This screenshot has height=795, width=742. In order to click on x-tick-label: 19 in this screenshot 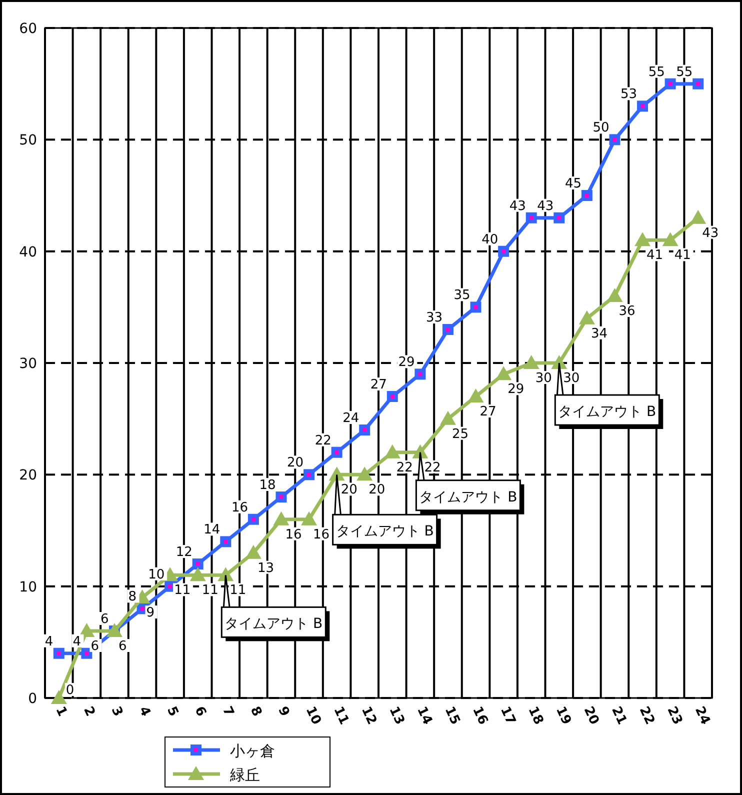, I will do `click(563, 716)`.